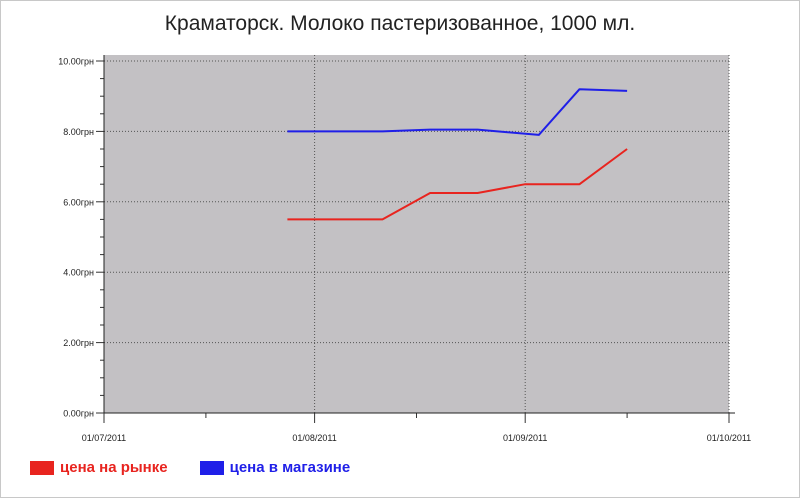 The image size is (800, 498). I want to click on y-tick-label: 10.00грн, so click(76, 62).